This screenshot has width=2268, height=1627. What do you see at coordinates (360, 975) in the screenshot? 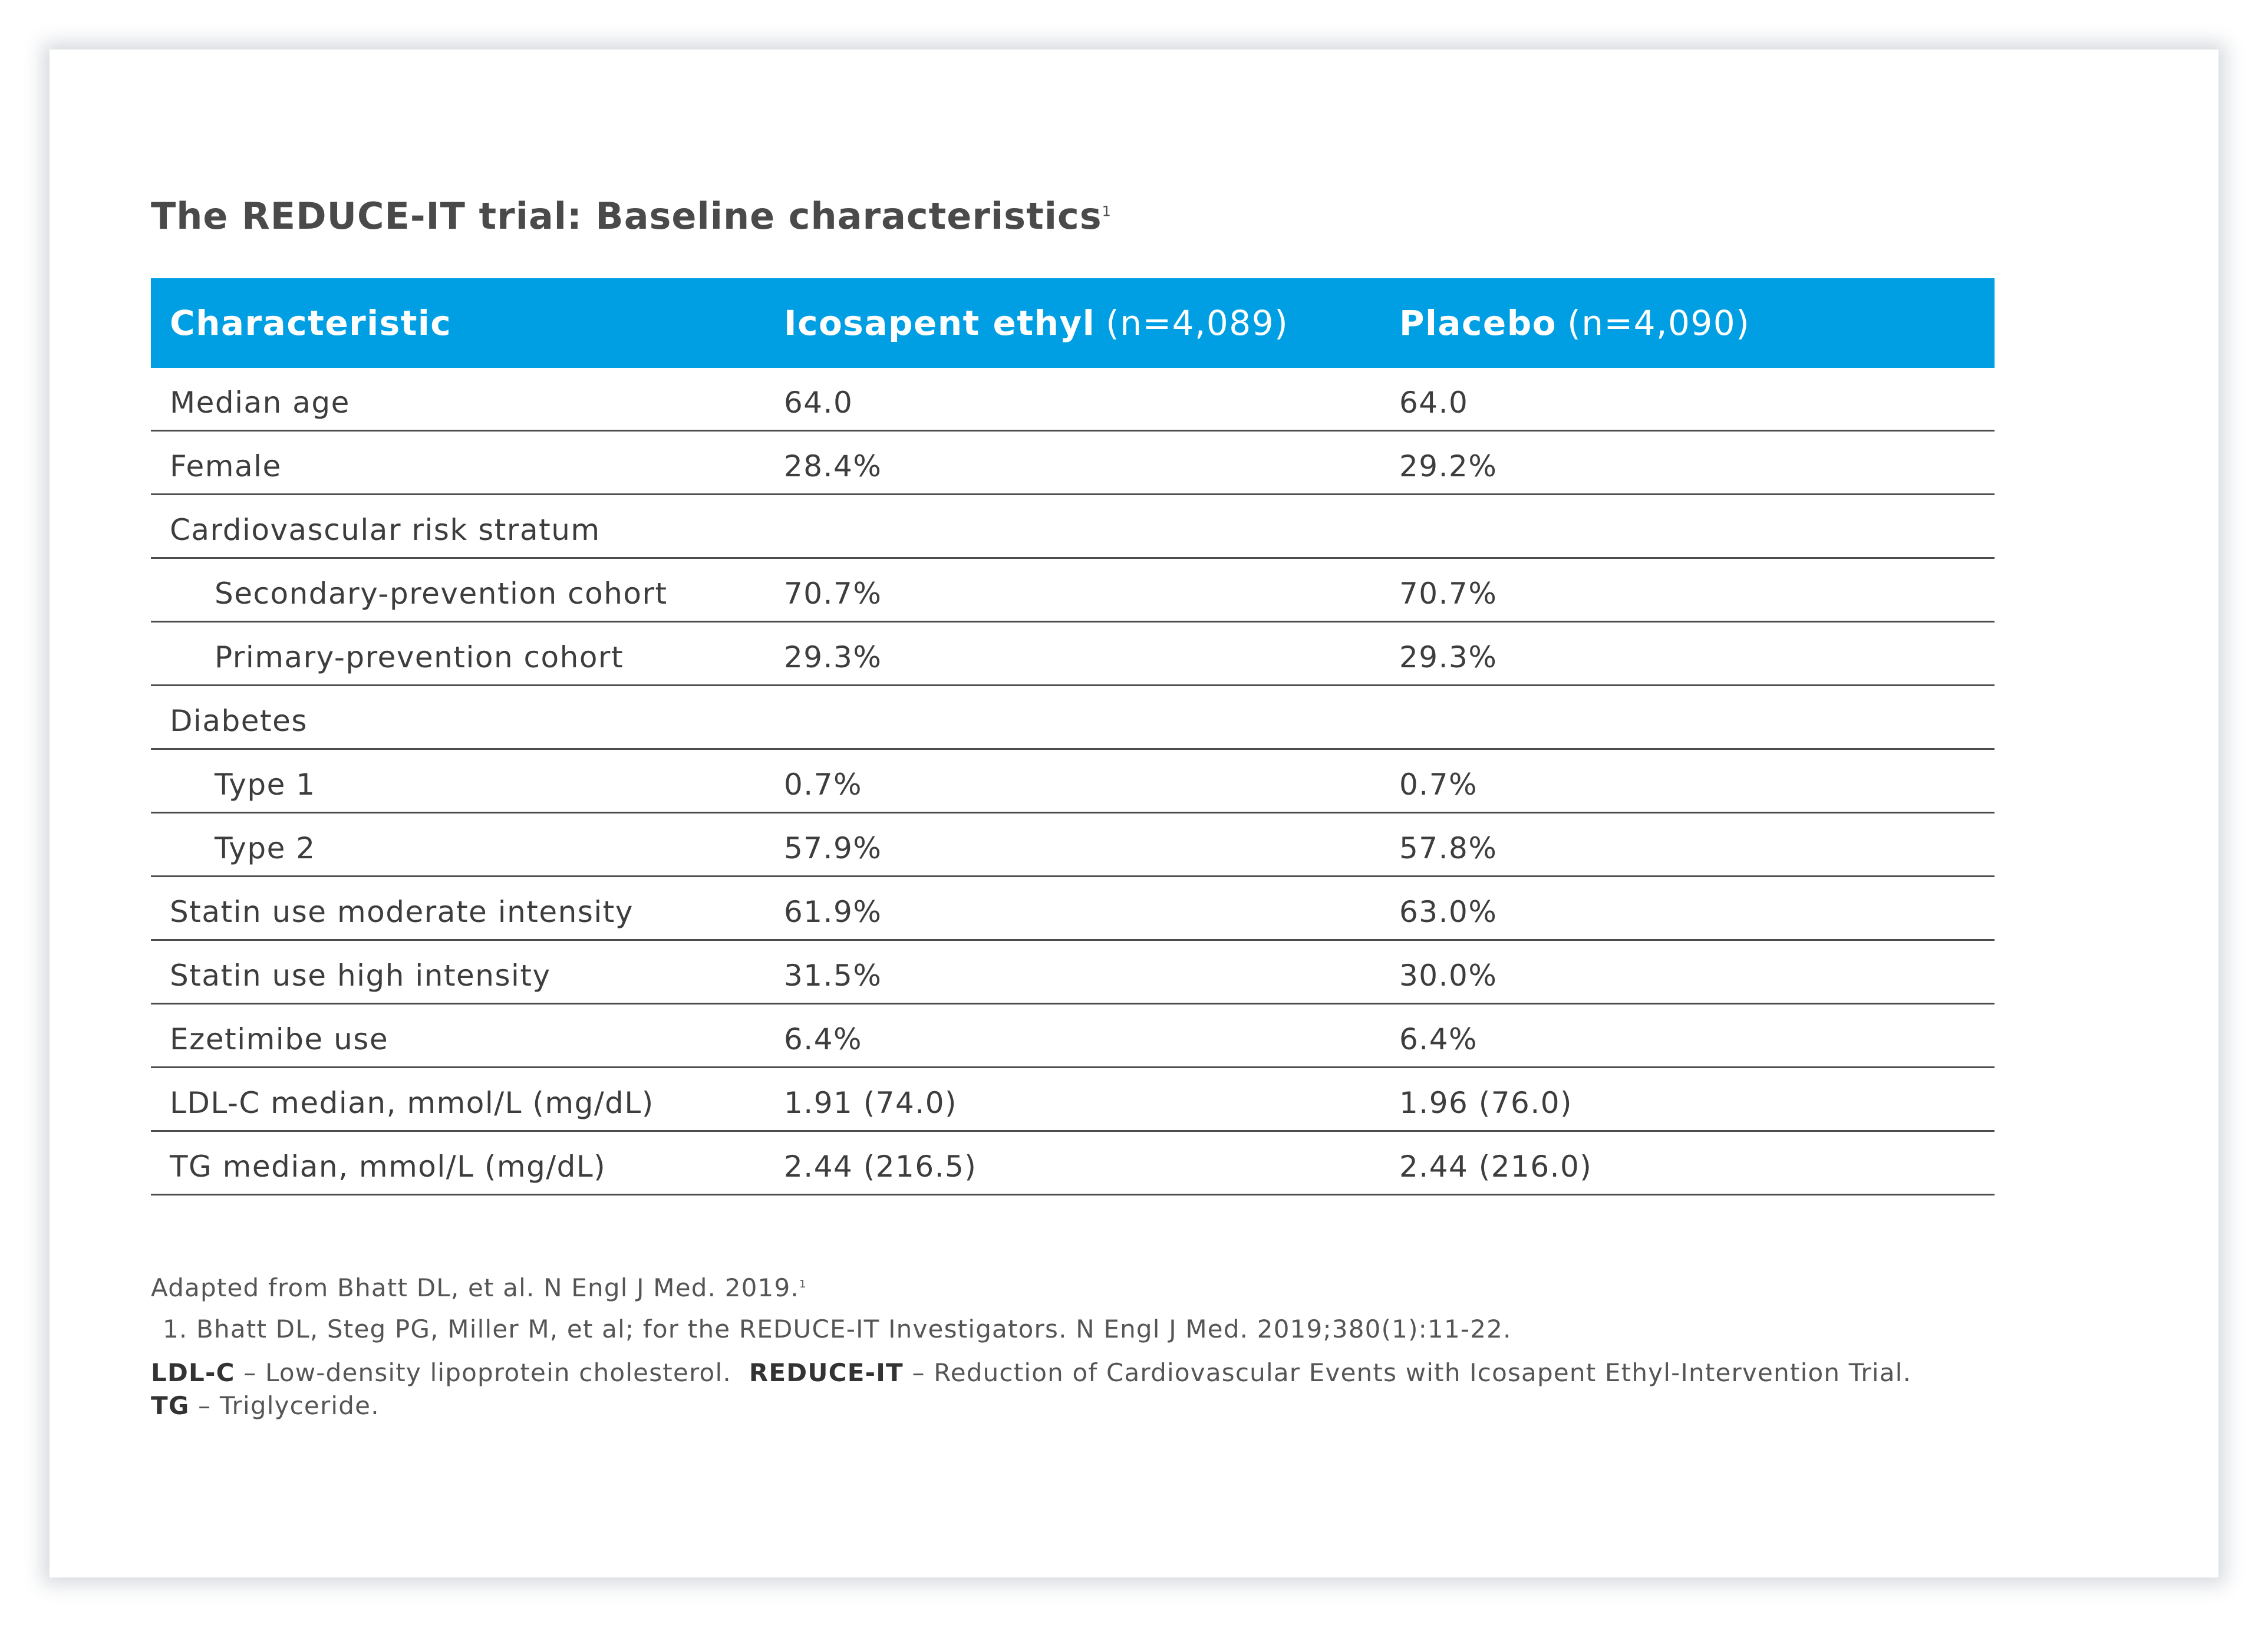
I see `row-label: Statin use high intensity` at bounding box center [360, 975].